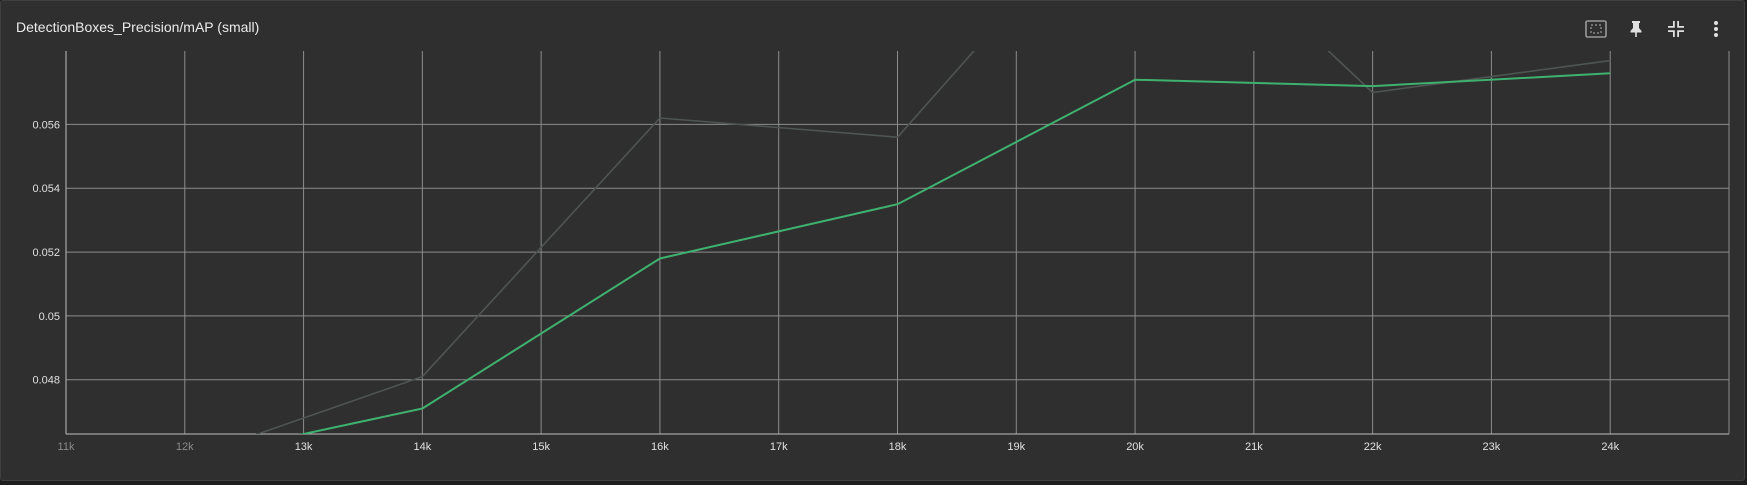 The width and height of the screenshot is (1747, 485). I want to click on card-title: DetectionBoxes_Precision/mAP (small), so click(138, 27).